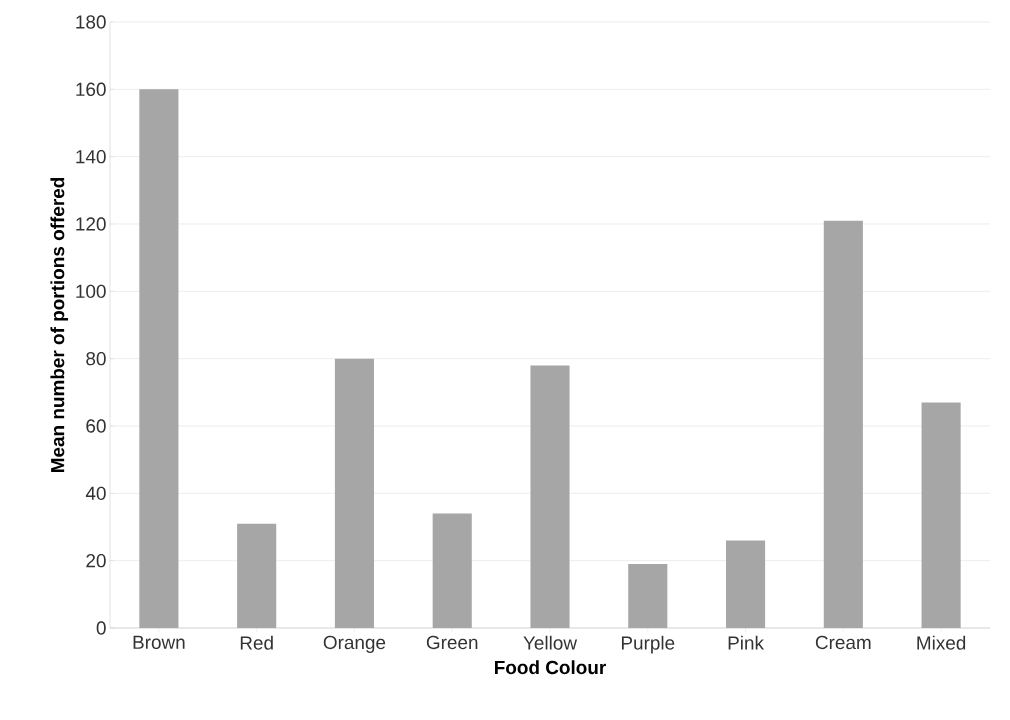 This screenshot has width=1010, height=720. I want to click on x-tick-label: Pink, so click(746, 642).